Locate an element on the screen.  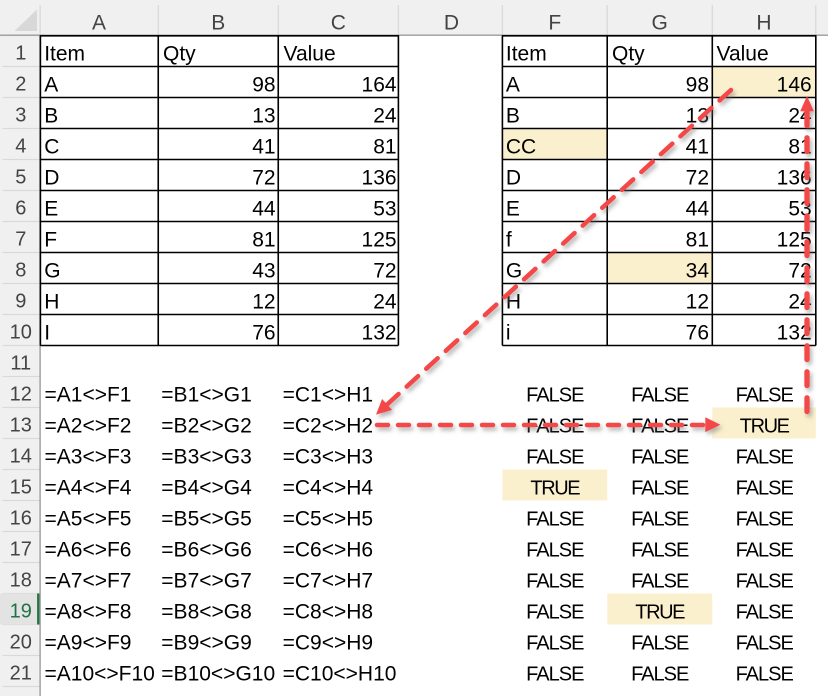
svg-text: D is located at coordinates (513, 178).